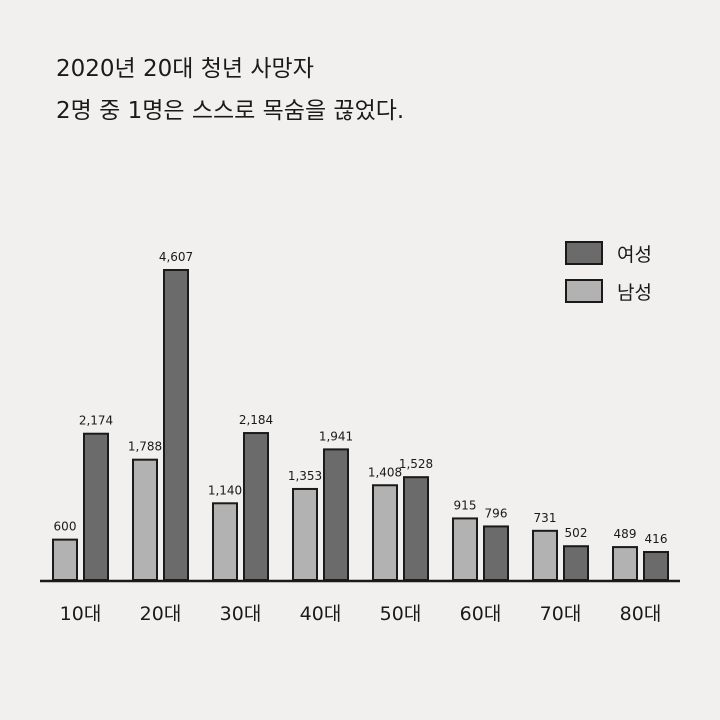 This screenshot has height=720, width=720. What do you see at coordinates (656, 539) in the screenshot?
I see `data-label-female-80s: 416` at bounding box center [656, 539].